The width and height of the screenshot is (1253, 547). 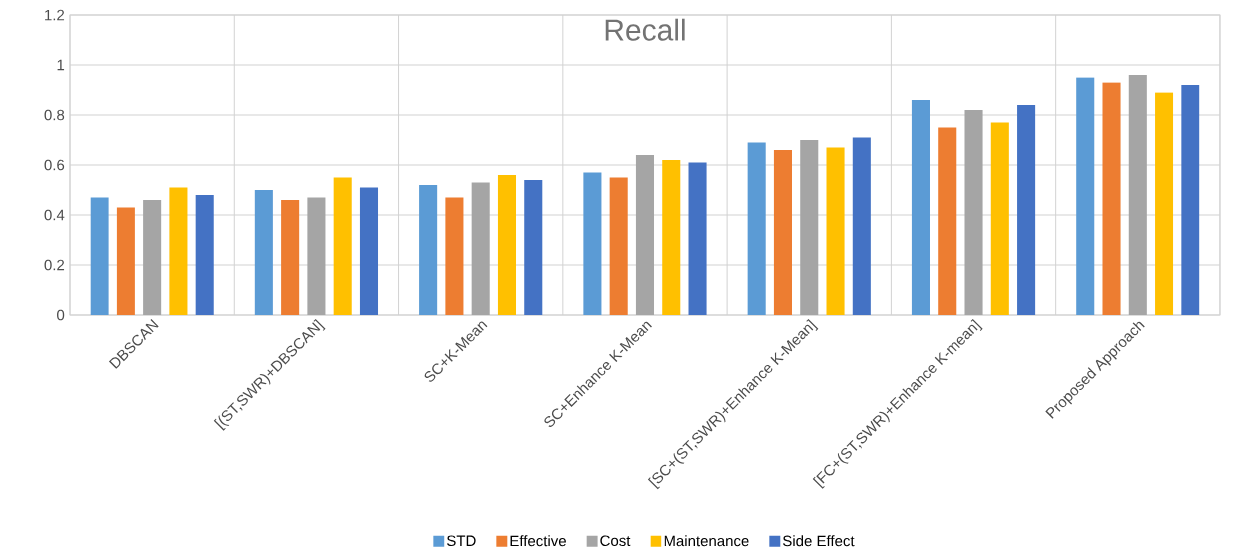 I want to click on legend-label: Side Effect, so click(x=819, y=541).